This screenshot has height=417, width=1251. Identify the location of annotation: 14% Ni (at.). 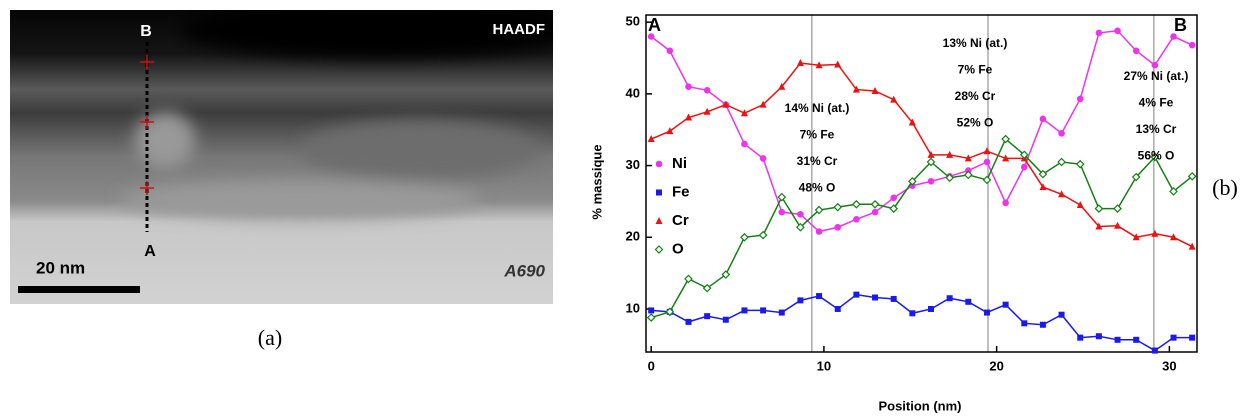
(817, 108).